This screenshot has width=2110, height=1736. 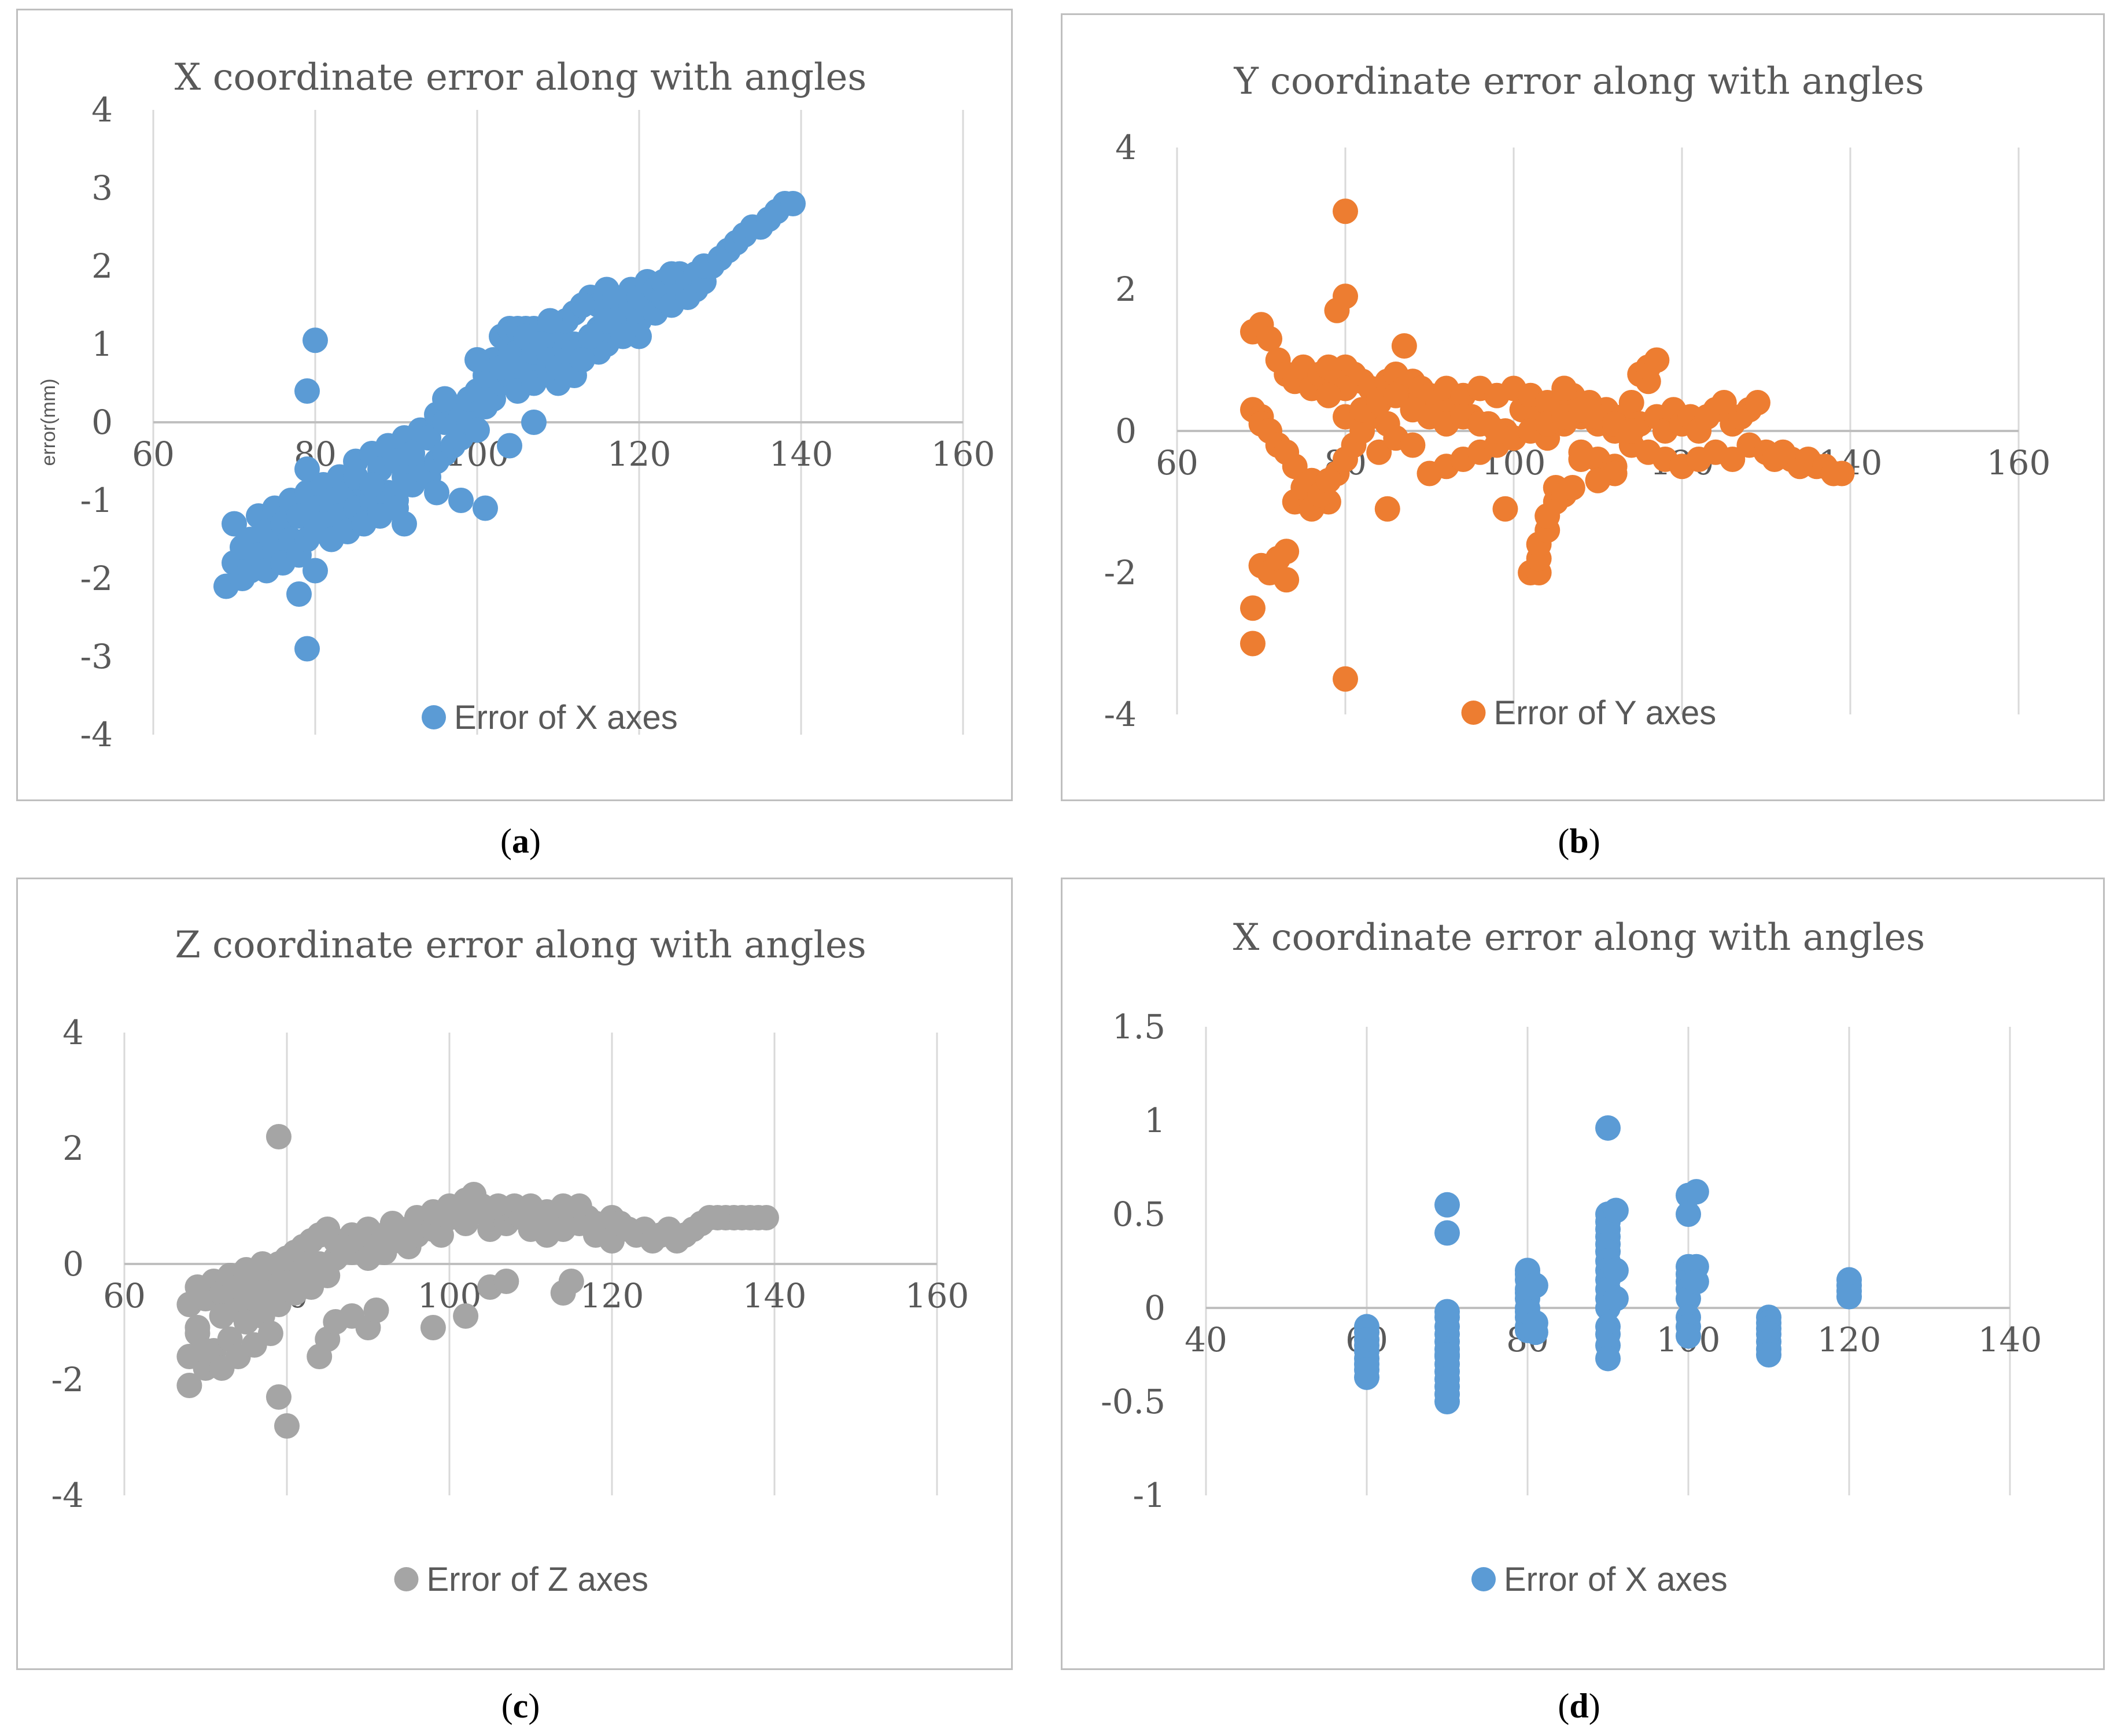 What do you see at coordinates (1206, 1339) in the screenshot?
I see `x-tick-label: 40` at bounding box center [1206, 1339].